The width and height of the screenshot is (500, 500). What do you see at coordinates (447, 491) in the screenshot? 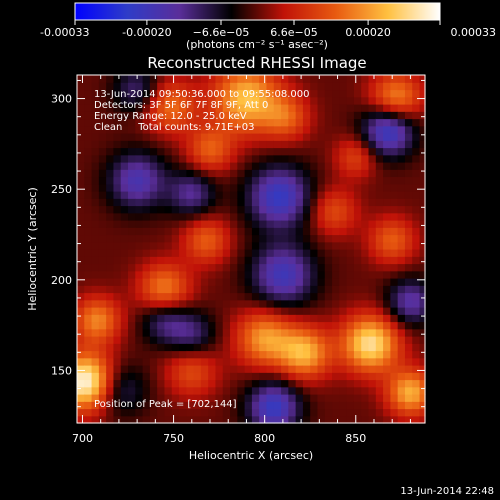
I see `footer-timestamp: 13-Jun-2014 22:48` at bounding box center [447, 491].